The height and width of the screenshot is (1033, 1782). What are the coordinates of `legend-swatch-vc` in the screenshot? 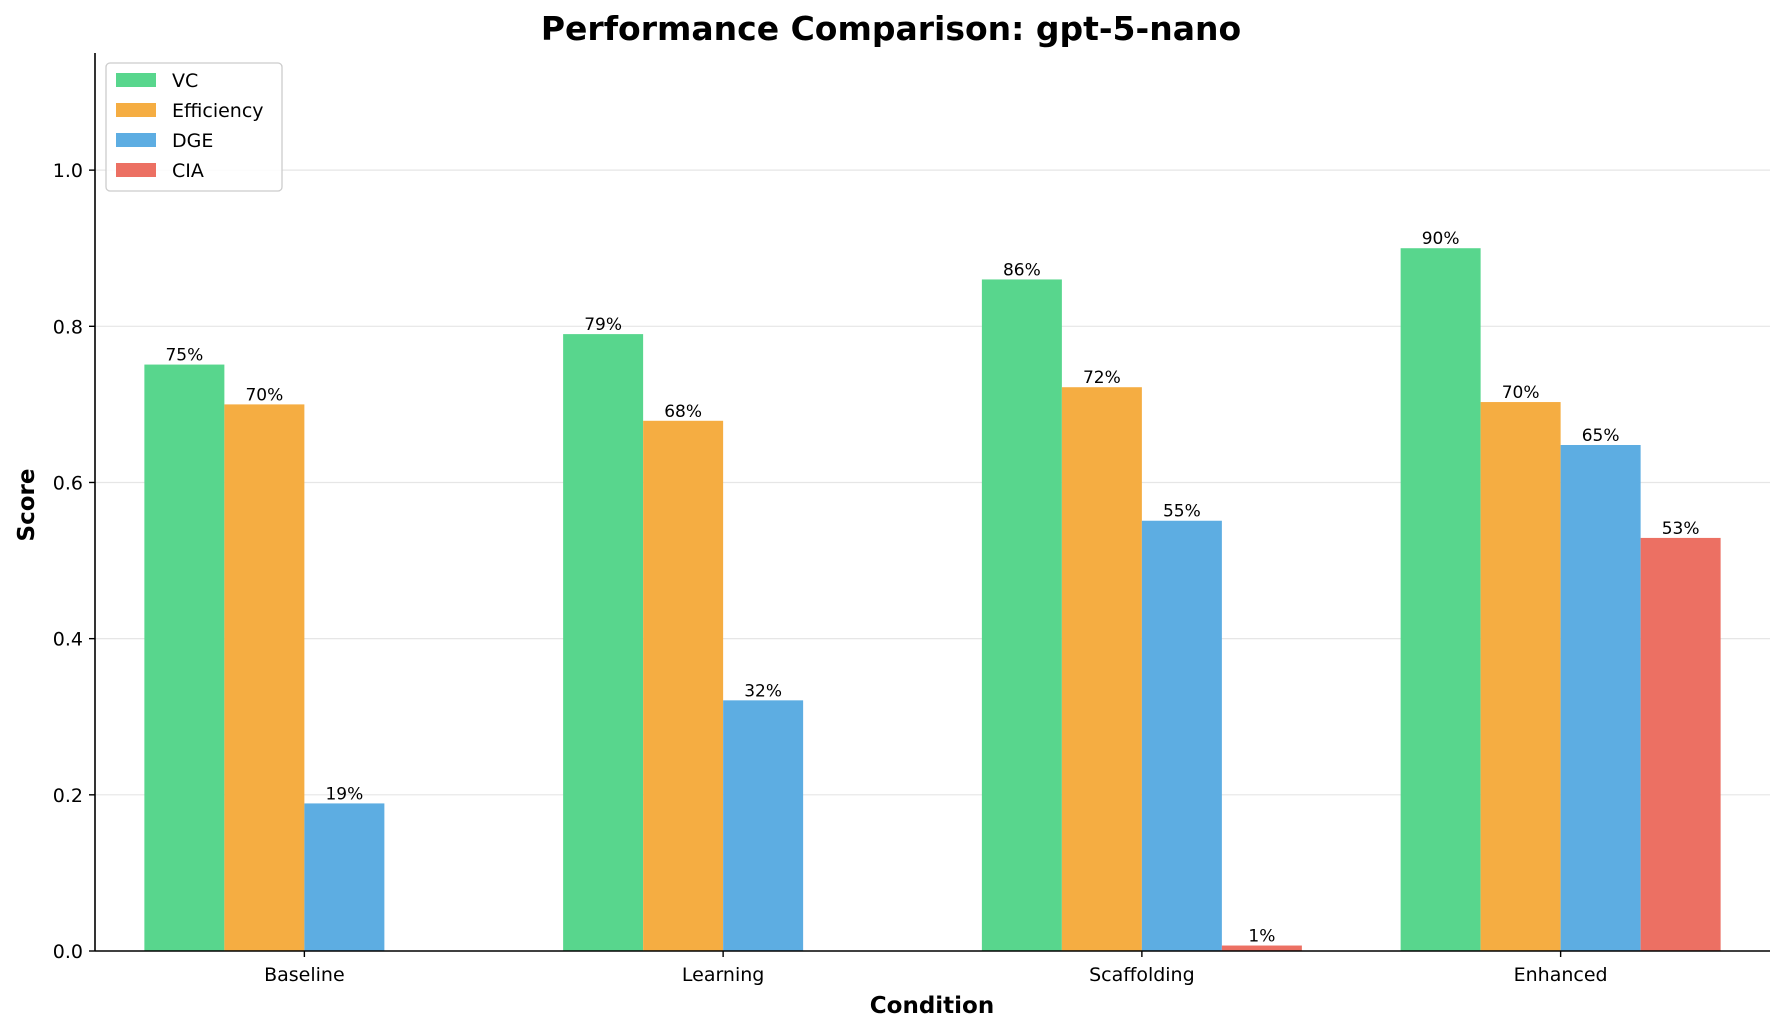 It's located at (136, 80).